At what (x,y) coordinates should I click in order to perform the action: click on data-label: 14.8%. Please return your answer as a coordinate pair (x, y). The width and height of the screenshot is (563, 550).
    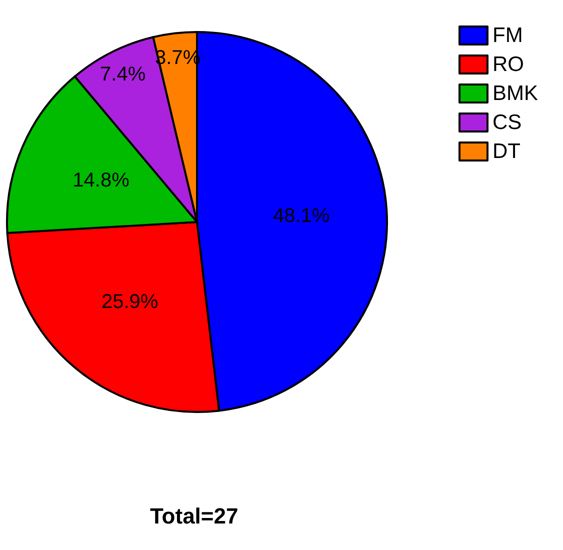
    Looking at the image, I should click on (101, 181).